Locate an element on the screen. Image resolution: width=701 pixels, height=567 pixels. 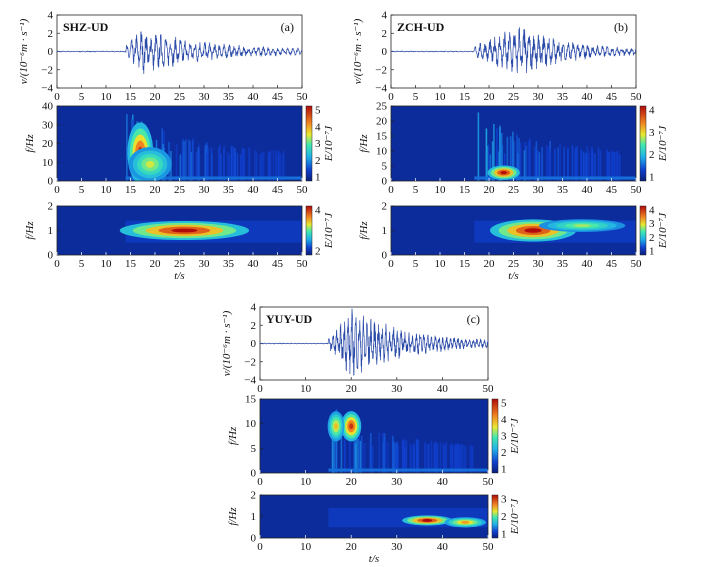
station-label: ZCH-UD is located at coordinates (421, 27).